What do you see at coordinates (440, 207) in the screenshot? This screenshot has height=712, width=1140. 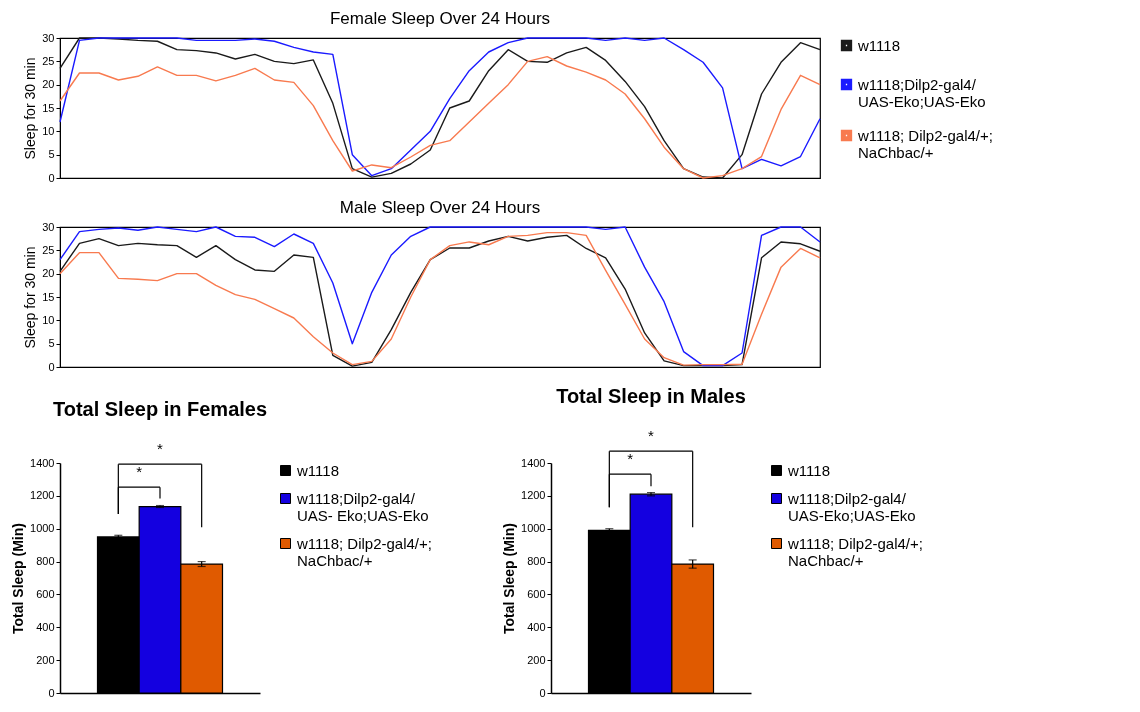 I see `chart-title: Male Sleep Over 24 Hours` at bounding box center [440, 207].